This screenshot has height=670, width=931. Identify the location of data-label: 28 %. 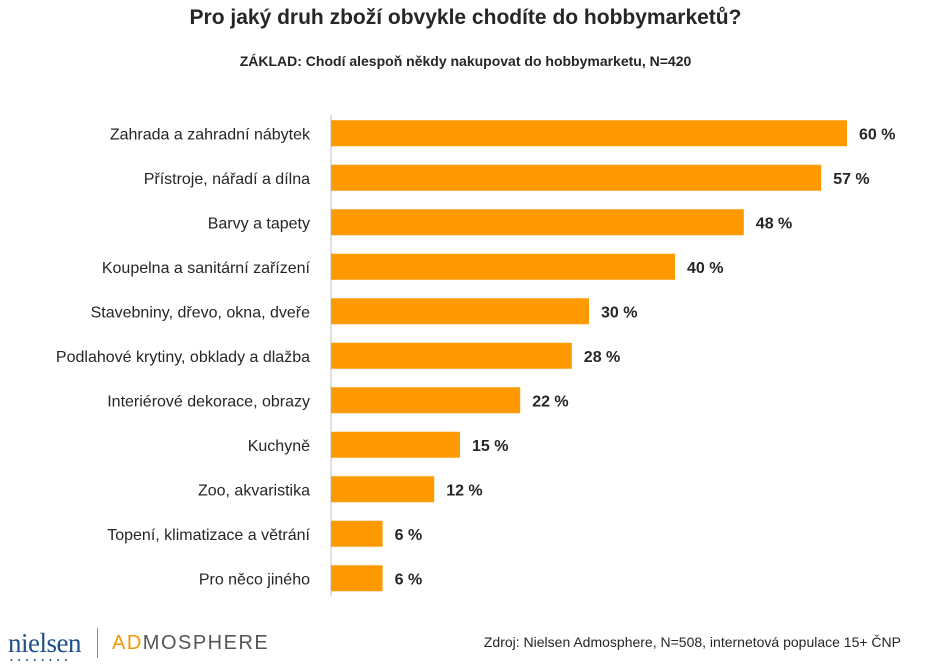
(602, 357).